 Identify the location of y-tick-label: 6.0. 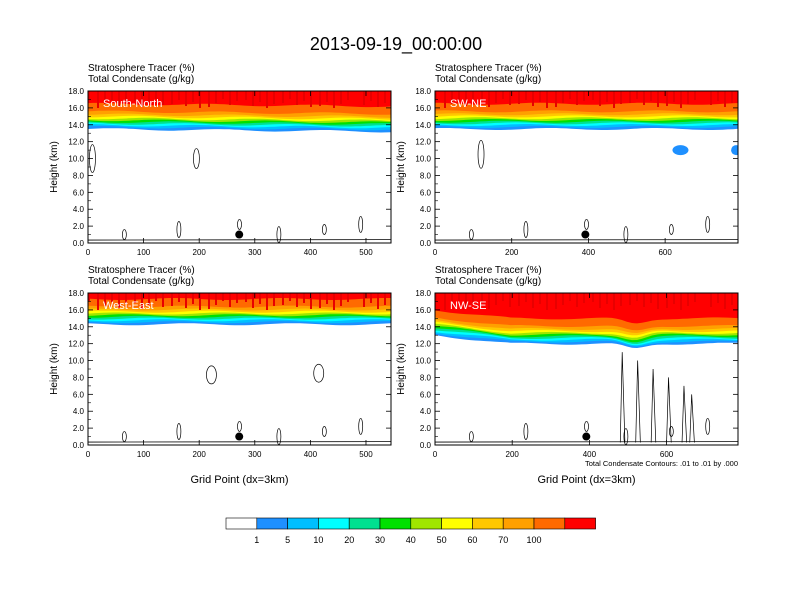
(79, 192).